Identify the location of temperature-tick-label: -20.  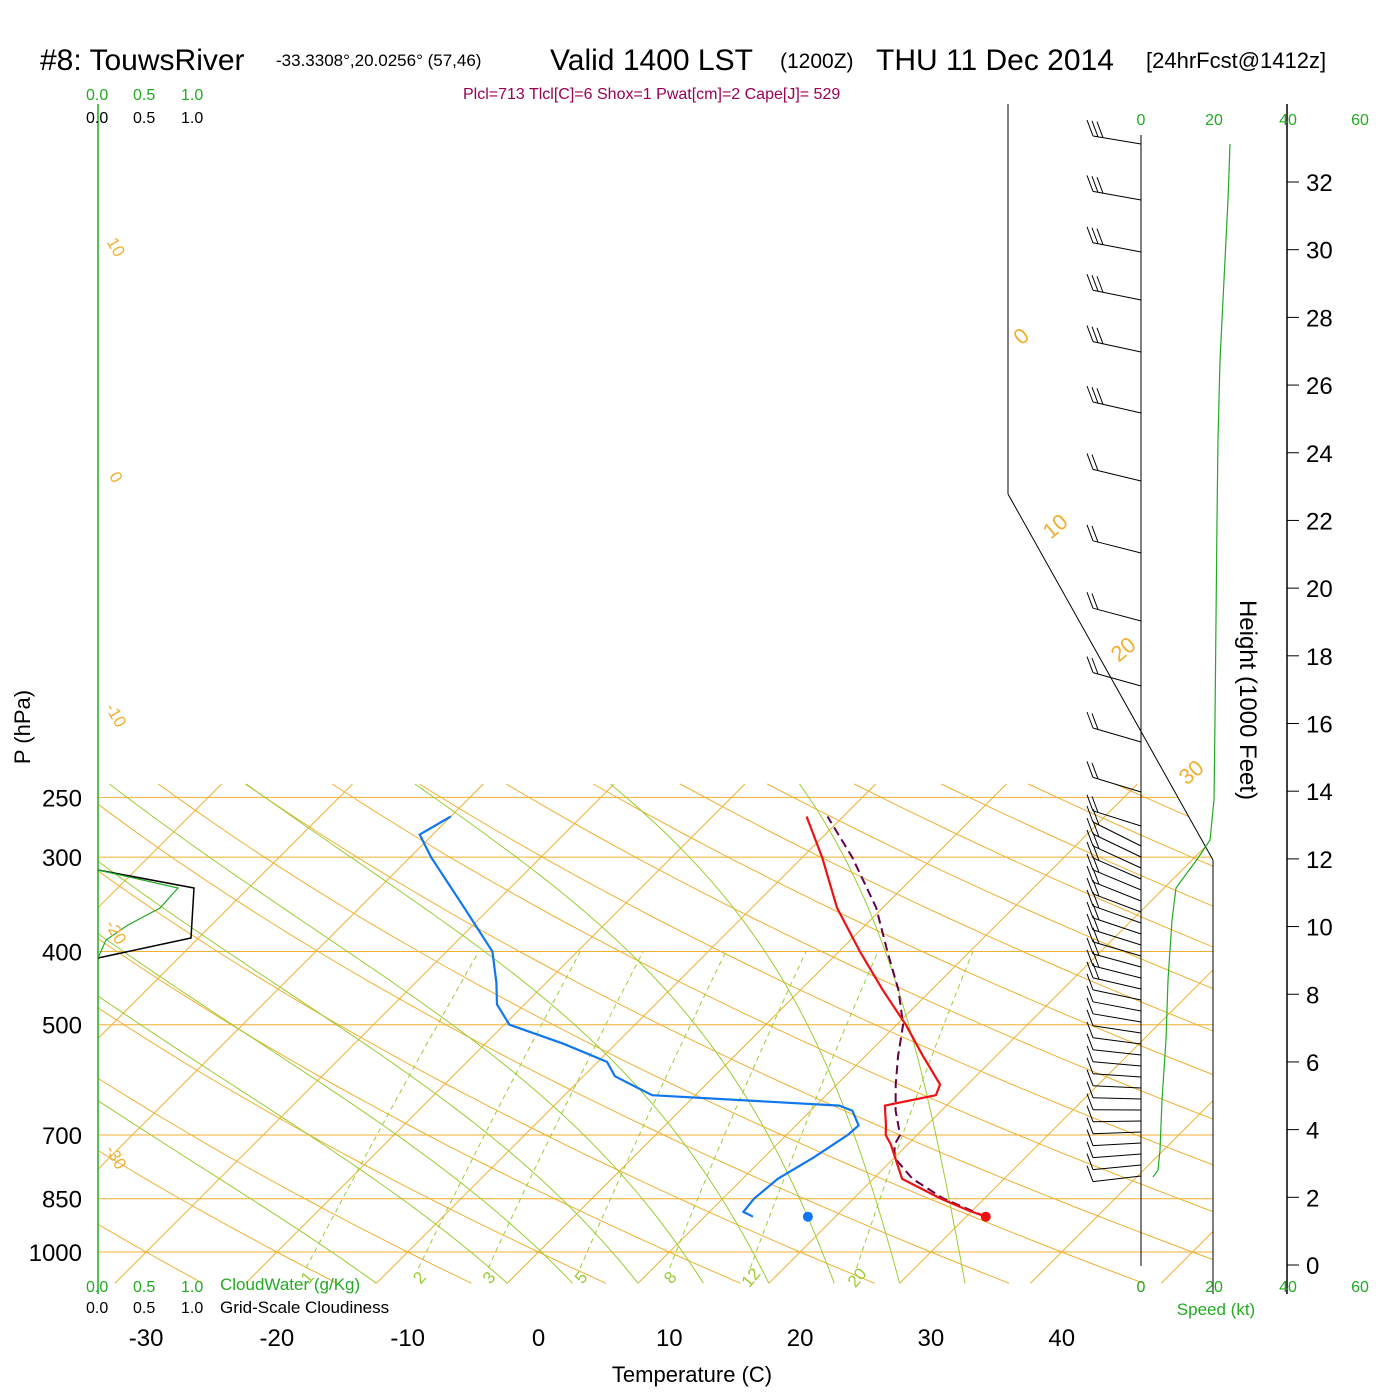
(277, 1338).